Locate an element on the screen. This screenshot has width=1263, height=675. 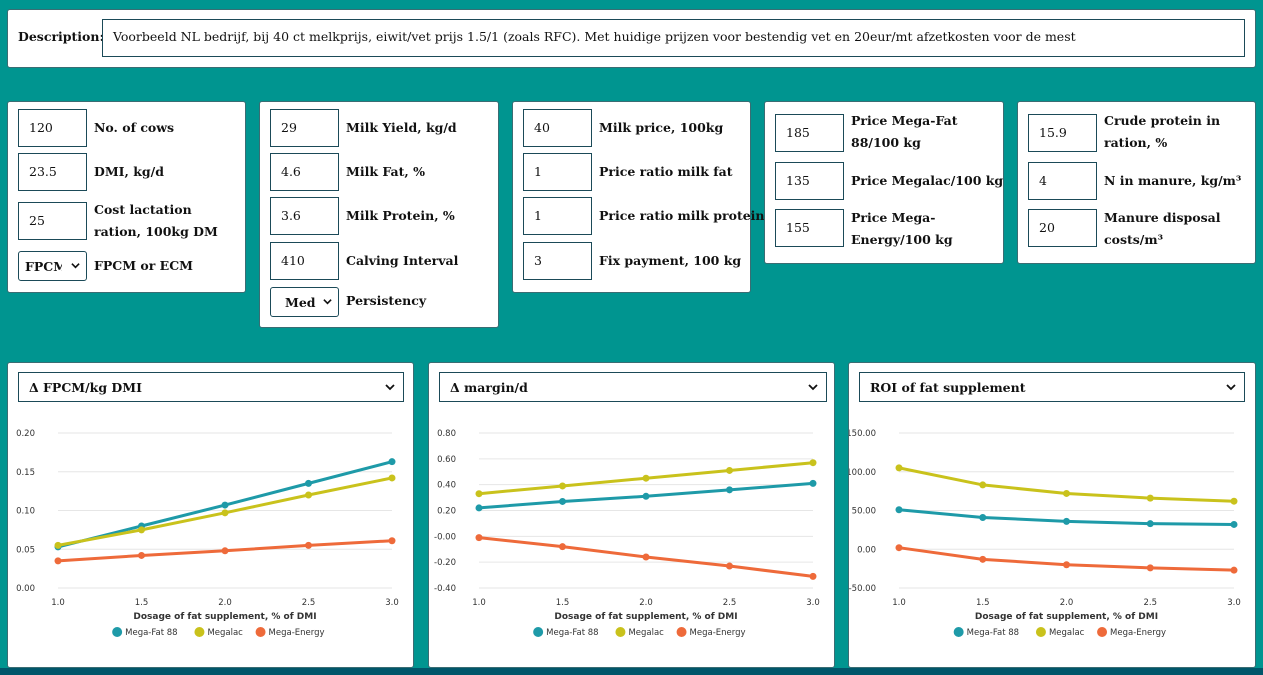
chart-metric-select-value: ROI of fat supplement is located at coordinates (948, 387).